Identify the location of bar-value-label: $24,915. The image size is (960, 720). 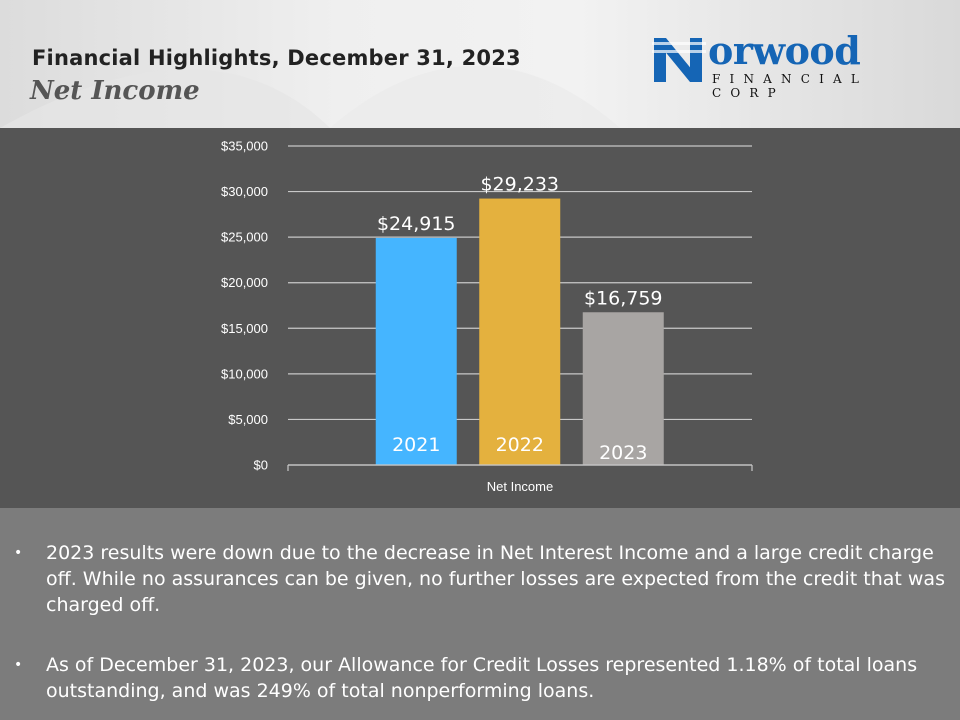
(416, 224).